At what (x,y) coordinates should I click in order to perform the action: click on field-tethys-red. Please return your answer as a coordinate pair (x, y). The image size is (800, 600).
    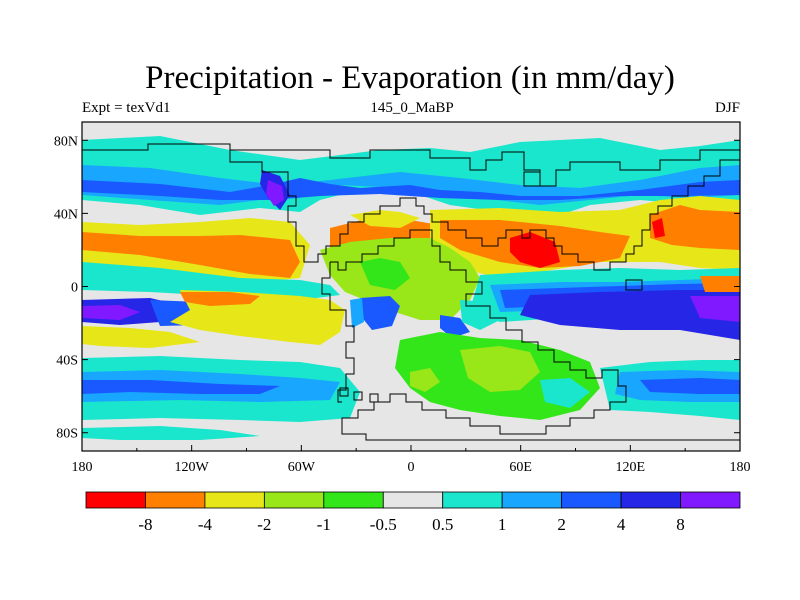
    Looking at the image, I should click on (535, 250).